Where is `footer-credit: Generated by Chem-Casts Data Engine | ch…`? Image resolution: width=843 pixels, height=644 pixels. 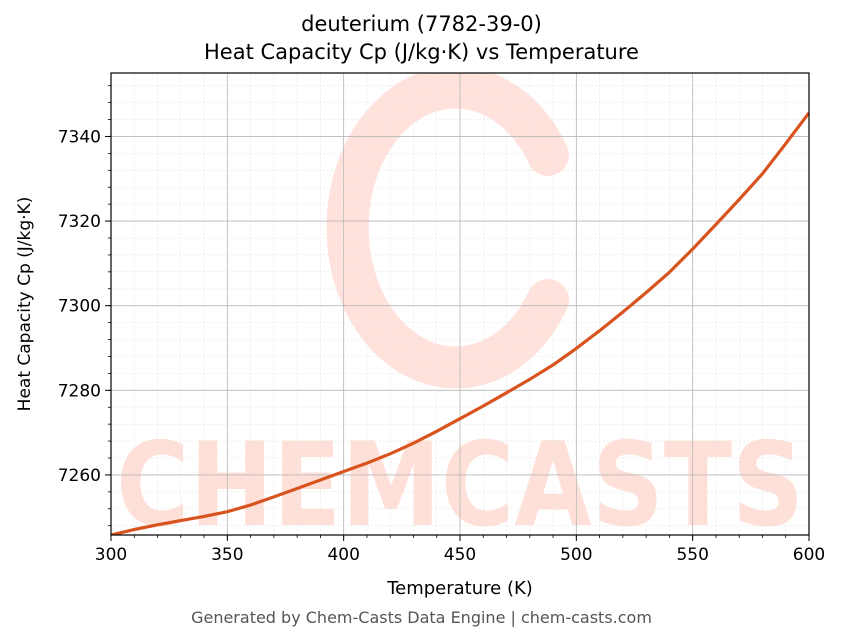 footer-credit: Generated by Chem-Casts Data Engine | ch… is located at coordinates (421, 617).